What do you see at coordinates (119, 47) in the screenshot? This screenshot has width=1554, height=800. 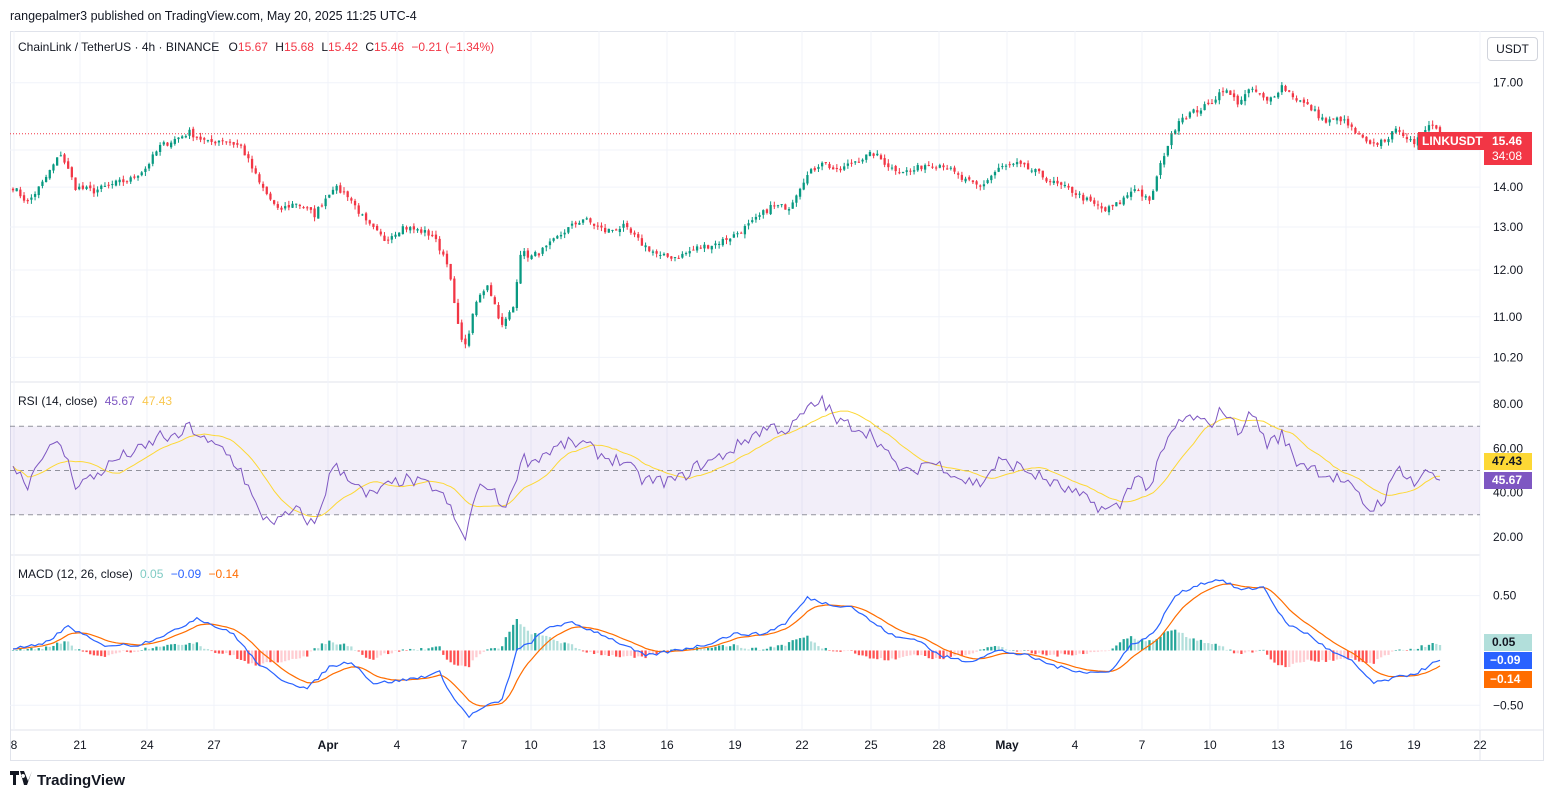 I see `symbol-label: ChainLink / TetherUS · 4h · BINANCE` at bounding box center [119, 47].